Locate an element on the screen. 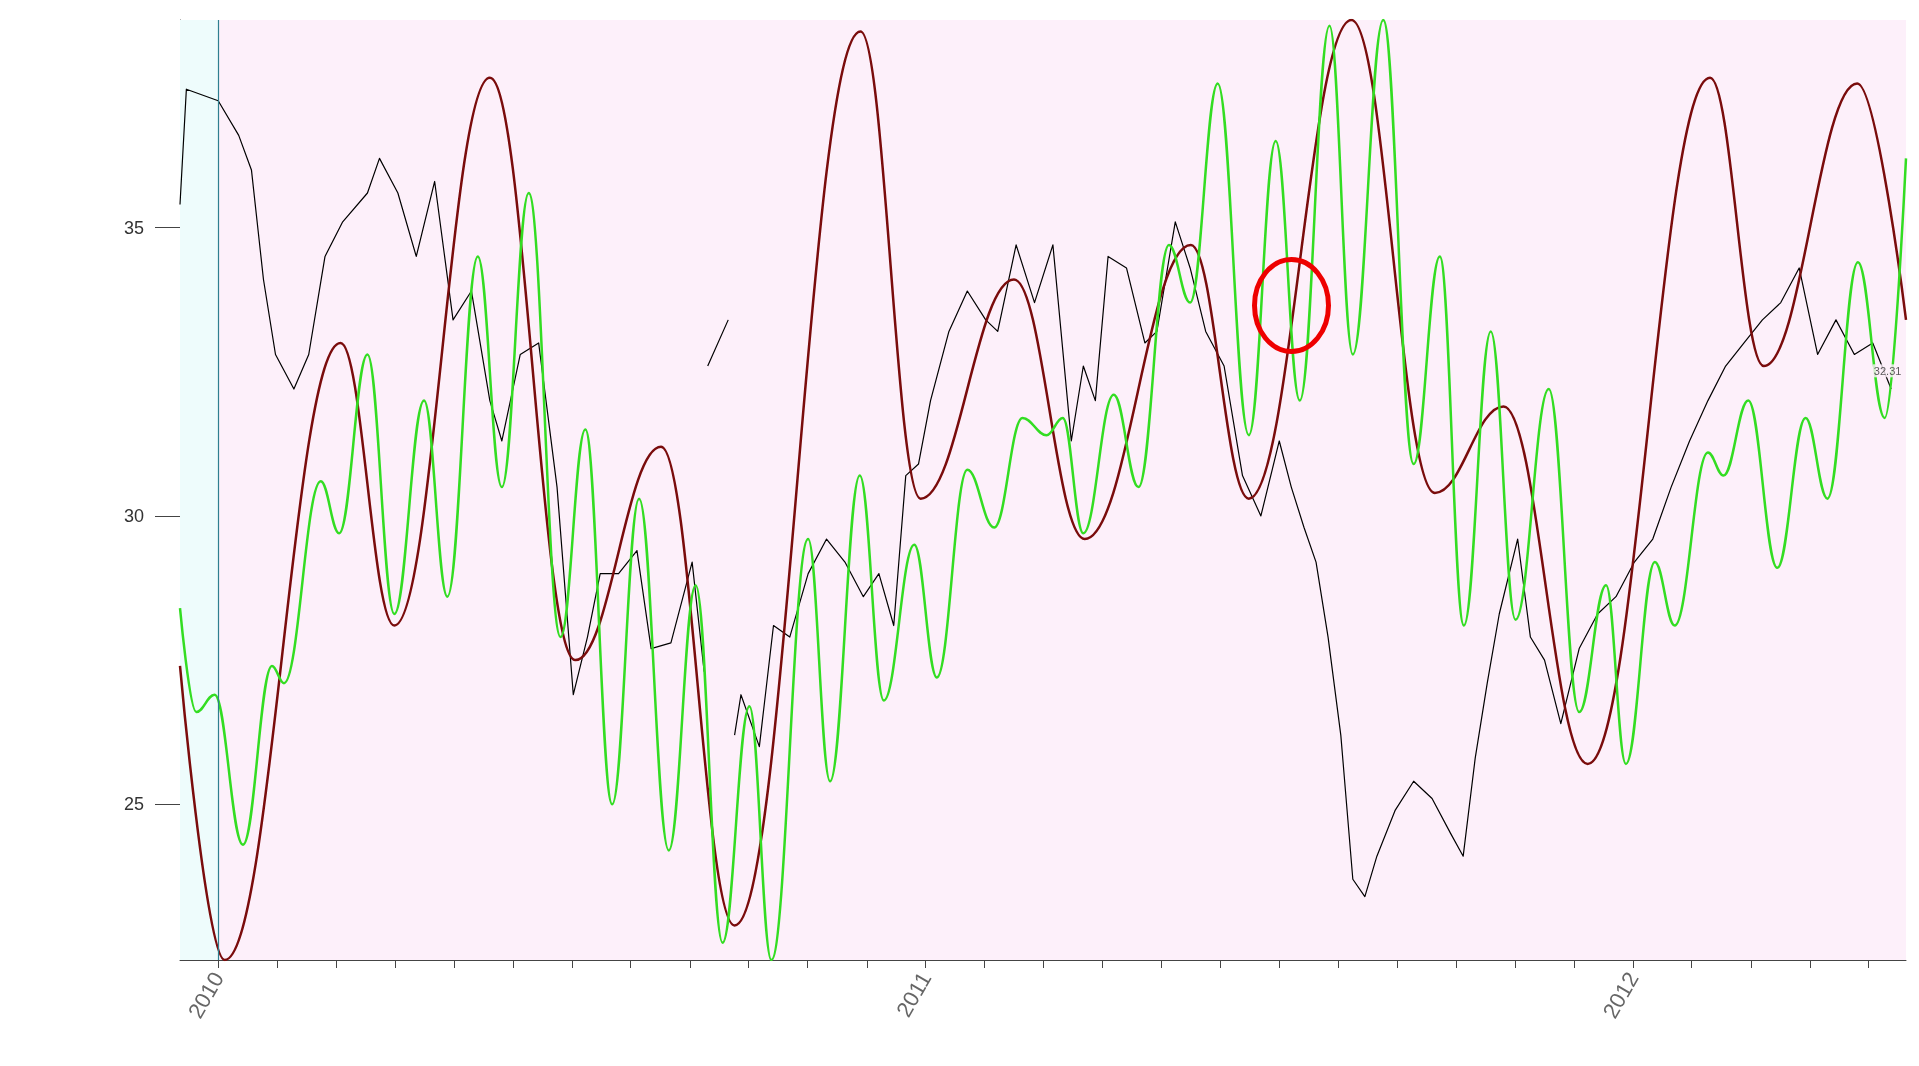 This screenshot has height=1066, width=1919. y-tick-label: 30 is located at coordinates (133, 515).